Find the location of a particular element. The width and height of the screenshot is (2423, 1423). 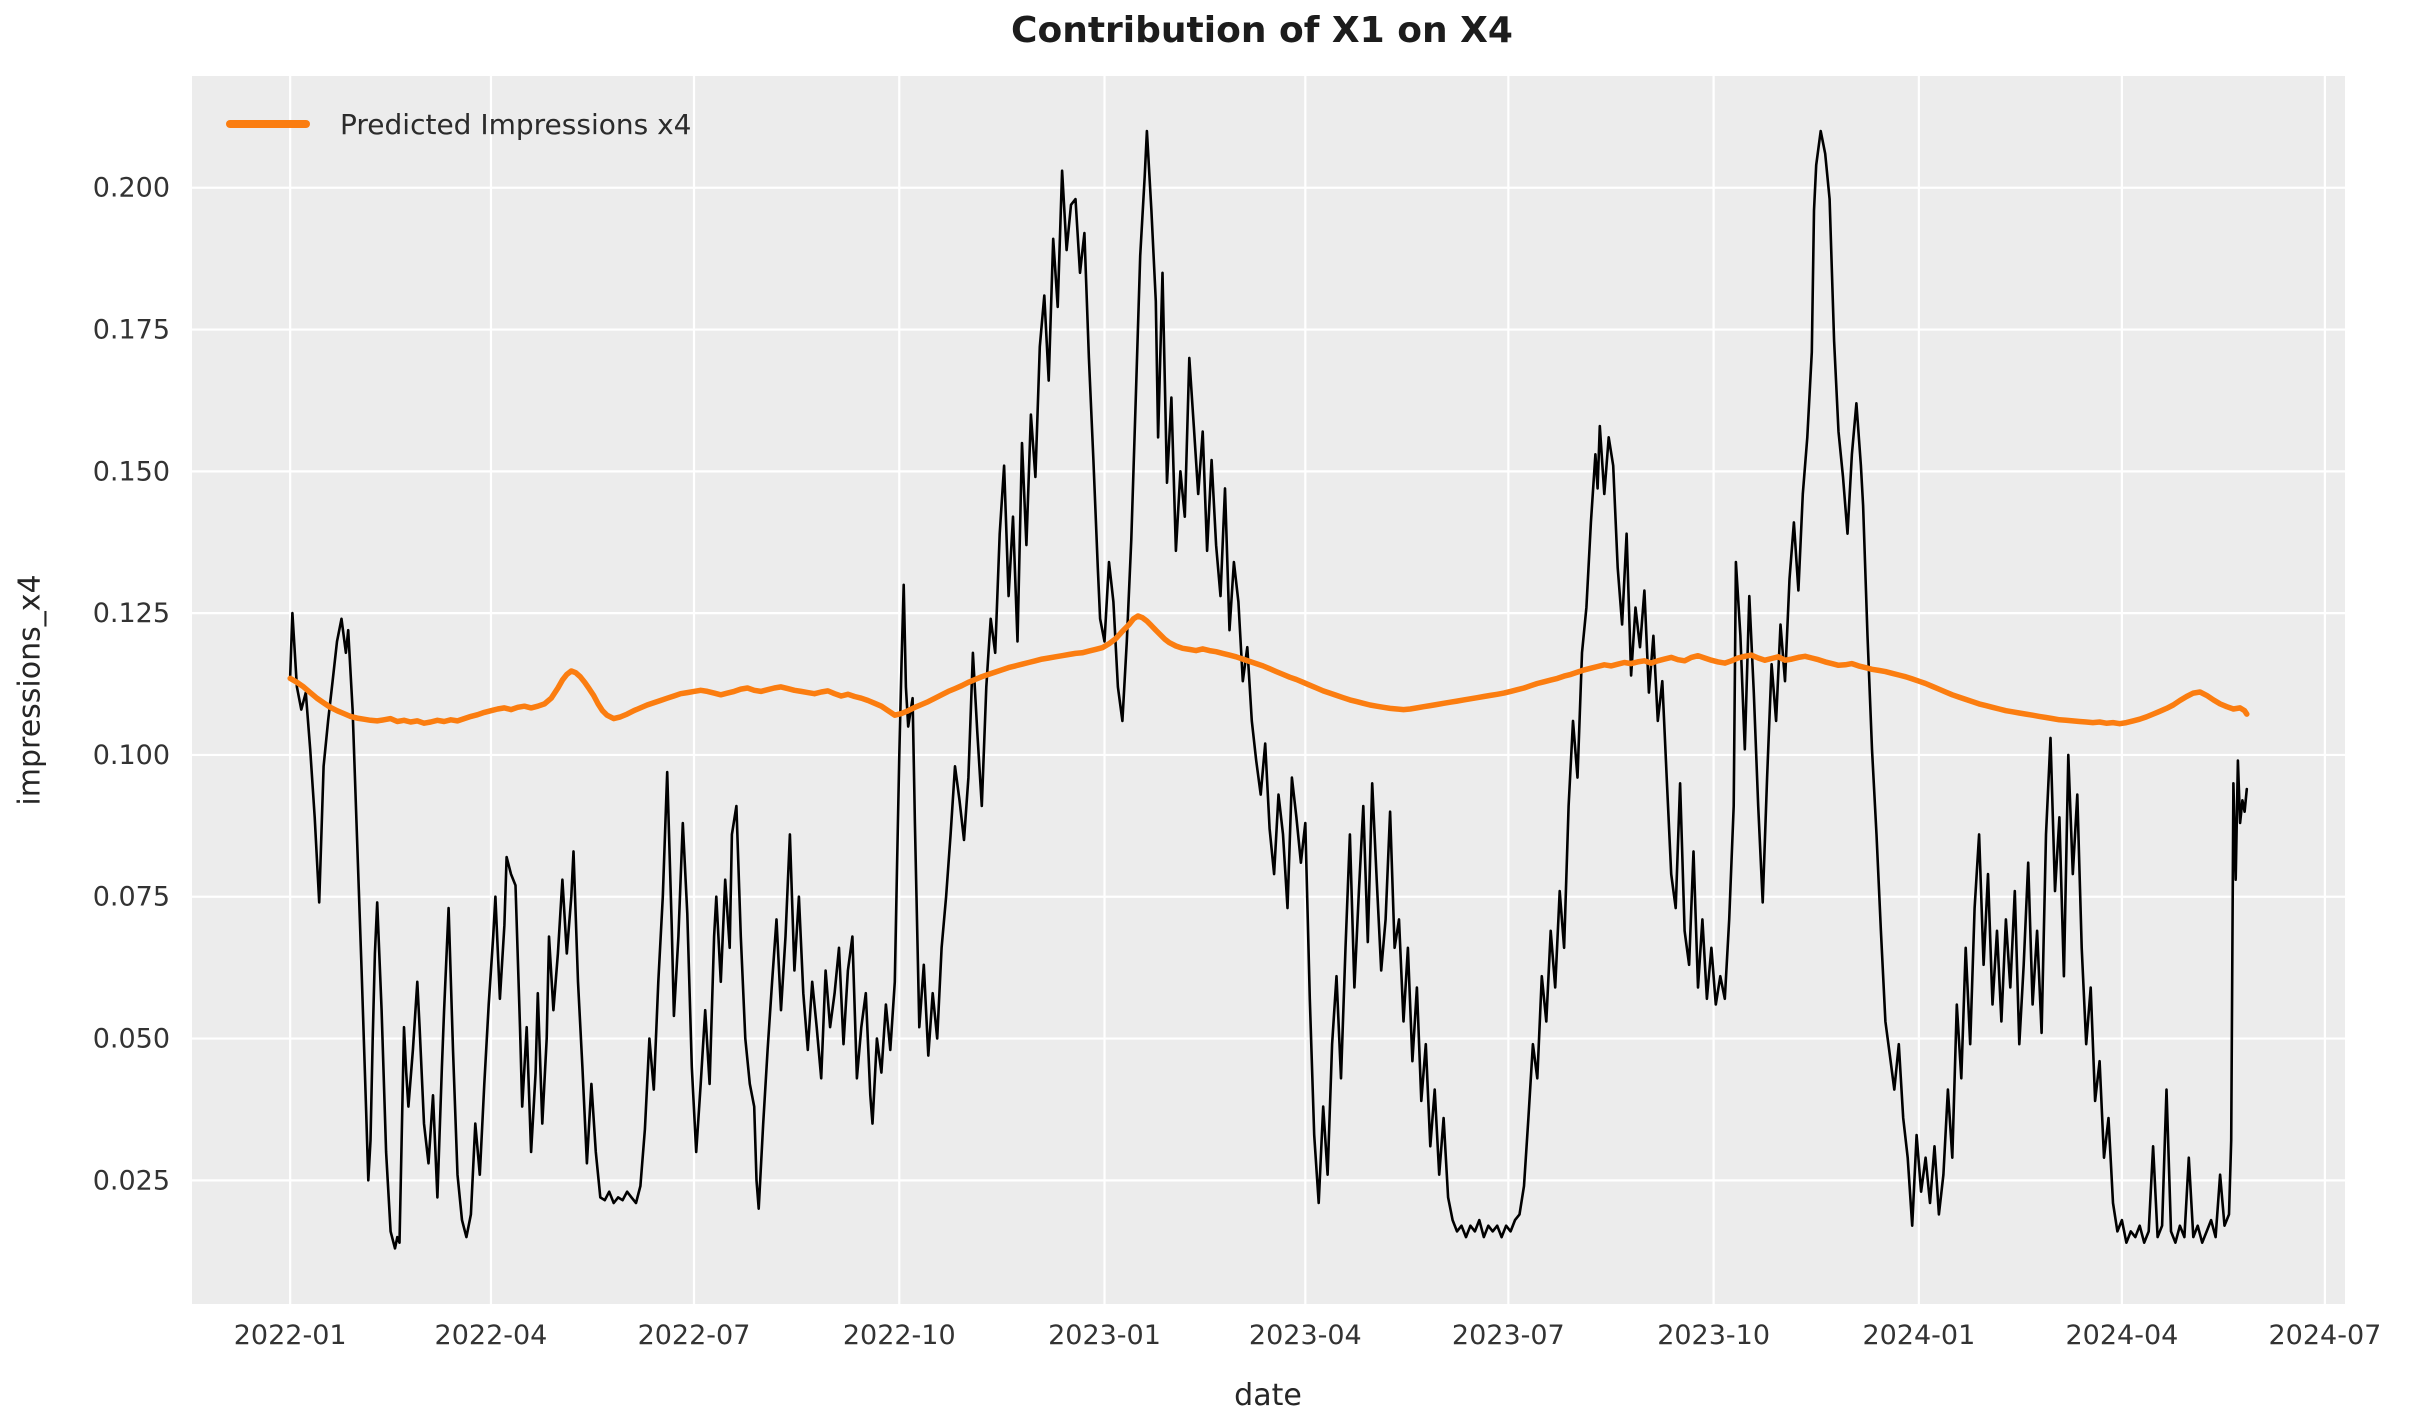

x-tick-label: 2022-10 is located at coordinates (899, 1335).